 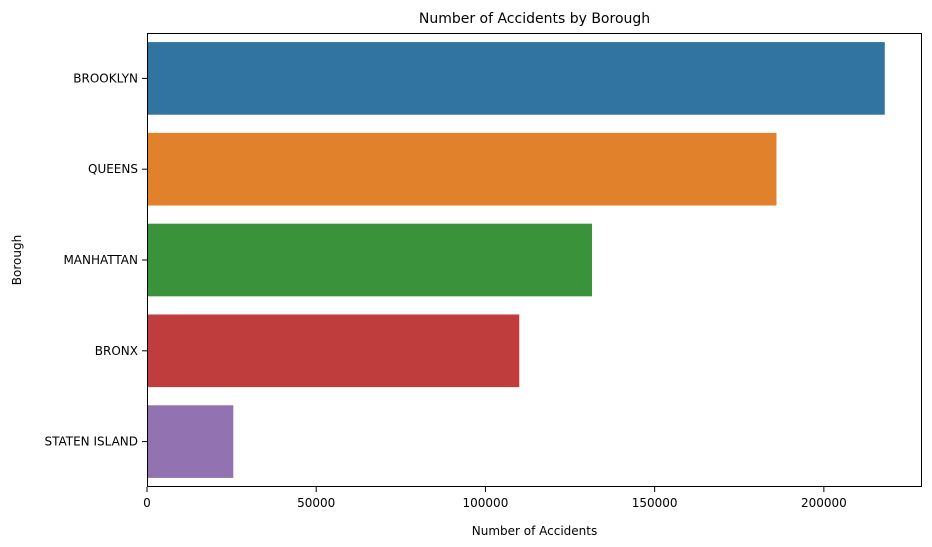 What do you see at coordinates (370, 260) in the screenshot?
I see `bar-manhattan` at bounding box center [370, 260].